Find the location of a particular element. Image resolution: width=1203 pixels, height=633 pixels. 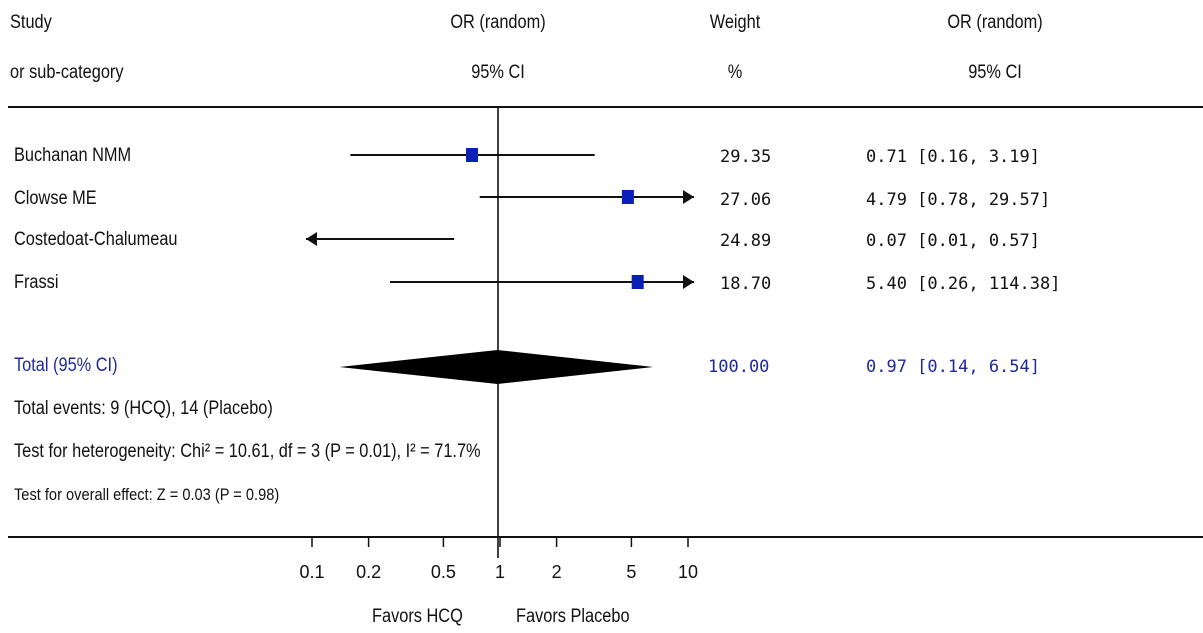

axis-tick-label: 0.5 is located at coordinates (443, 572).